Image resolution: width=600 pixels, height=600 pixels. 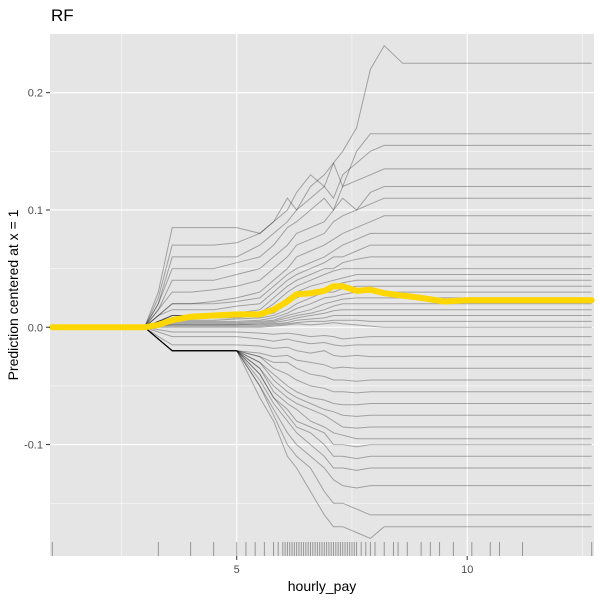 What do you see at coordinates (322, 549) in the screenshot?
I see `rug-marks` at bounding box center [322, 549].